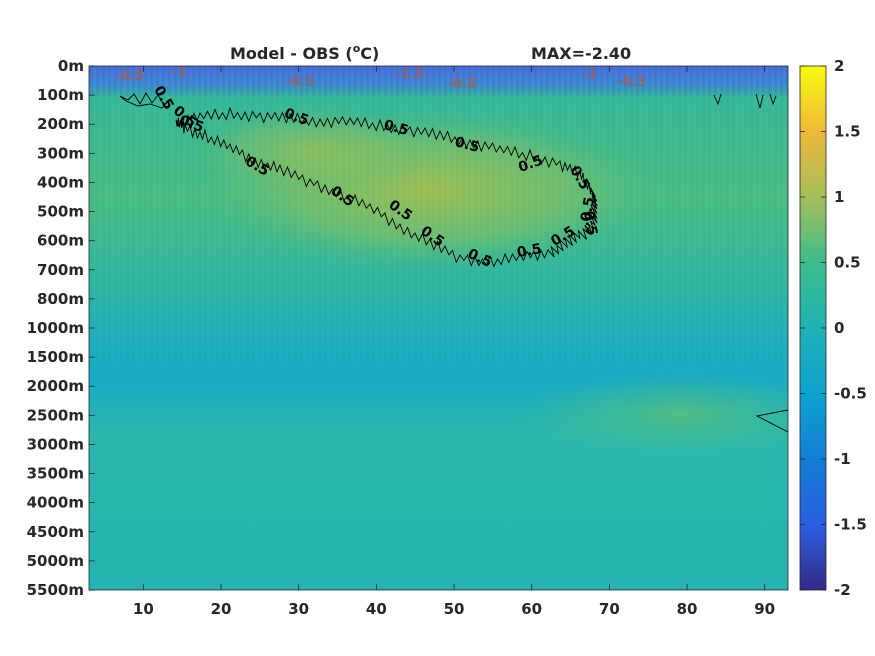 The image size is (875, 656). I want to click on y-tick-label: 5000m, so click(55, 561).